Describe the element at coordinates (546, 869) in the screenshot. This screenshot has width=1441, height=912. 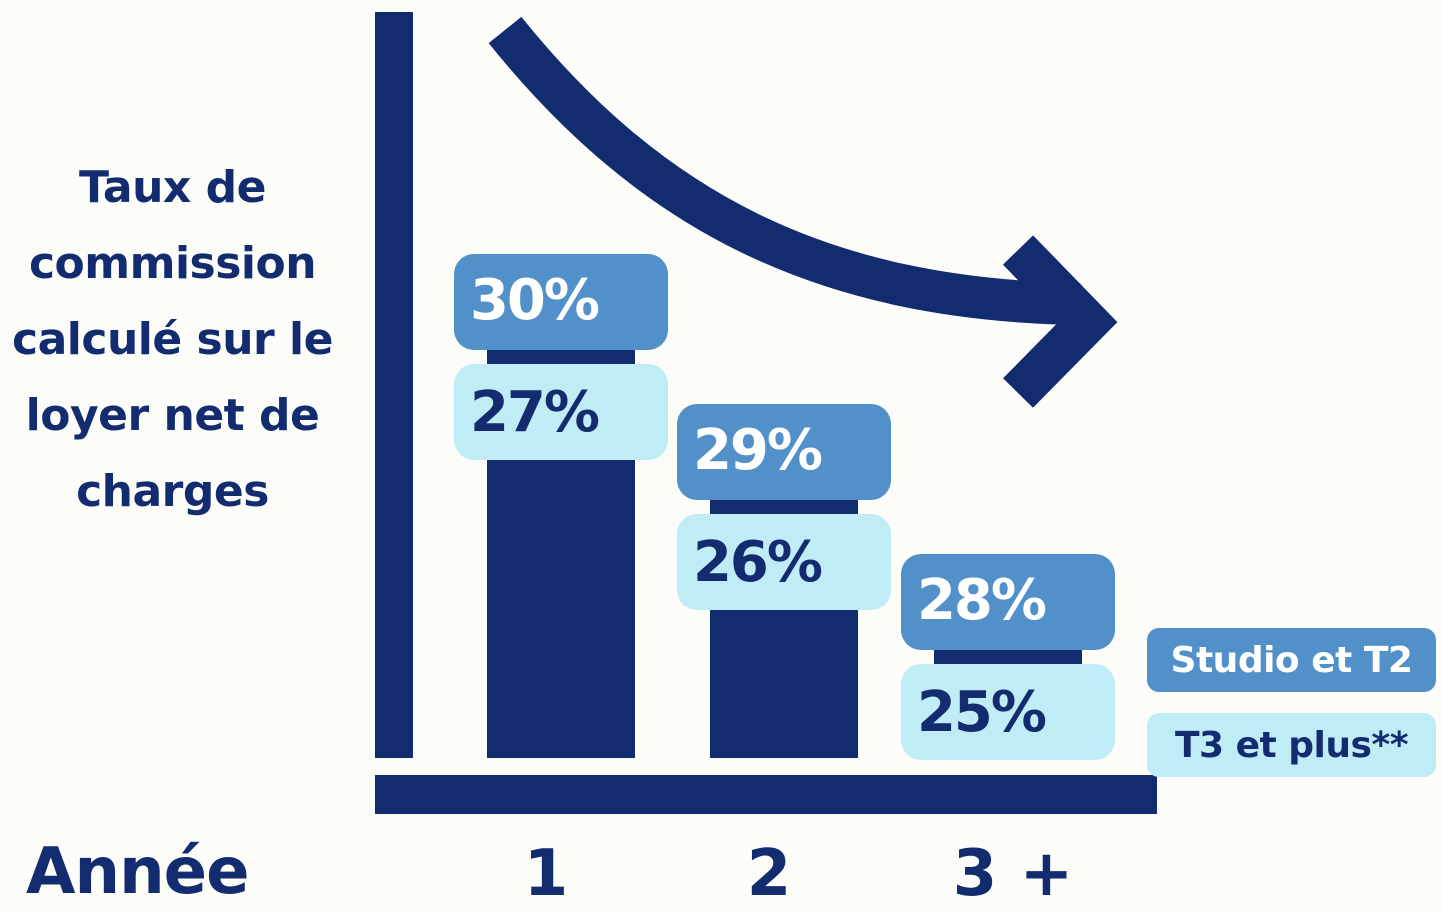
I see `x-tick-label: 1` at that location.